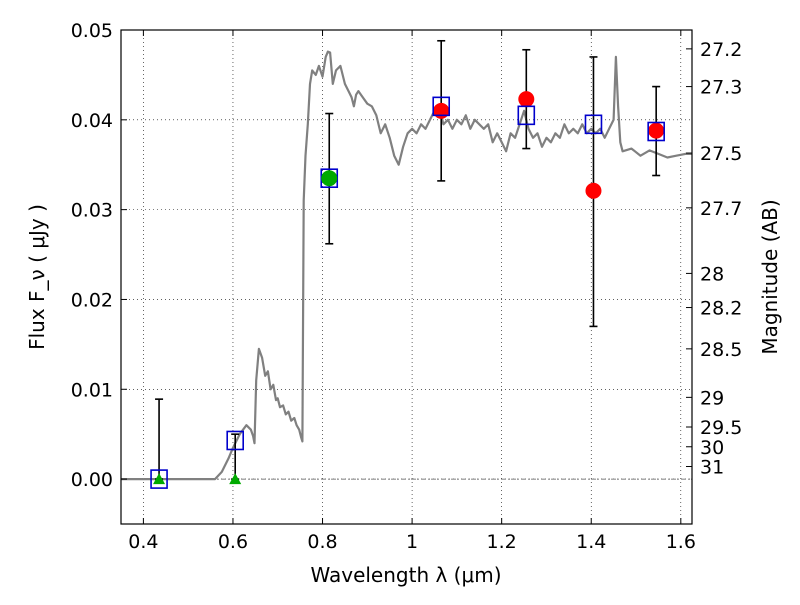 The width and height of the screenshot is (800, 605). What do you see at coordinates (92, 31) in the screenshot?
I see `y-tick-label: 0.05` at bounding box center [92, 31].